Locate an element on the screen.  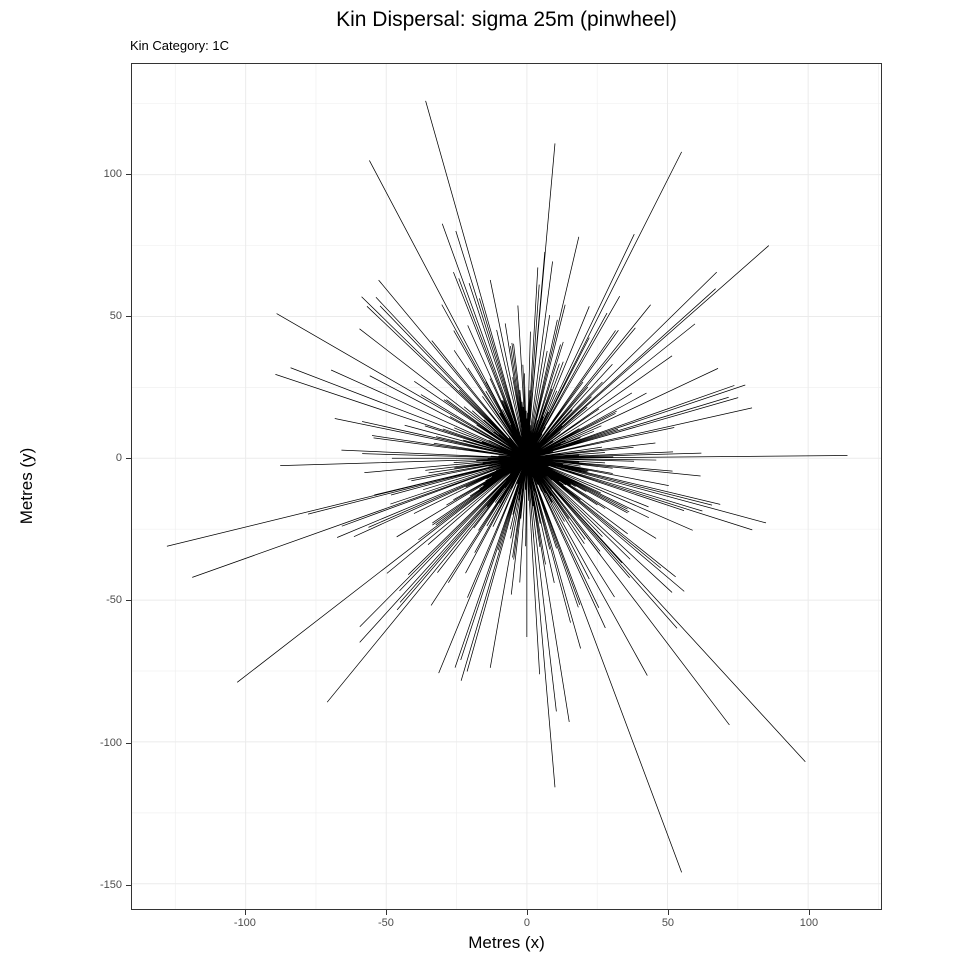
x-axis-title: Metres (x) is located at coordinates (506, 942).